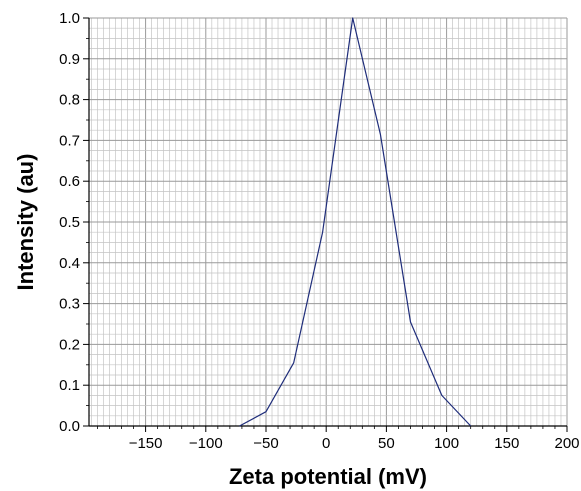  I want to click on x-tick-label: −50, so click(265, 443).